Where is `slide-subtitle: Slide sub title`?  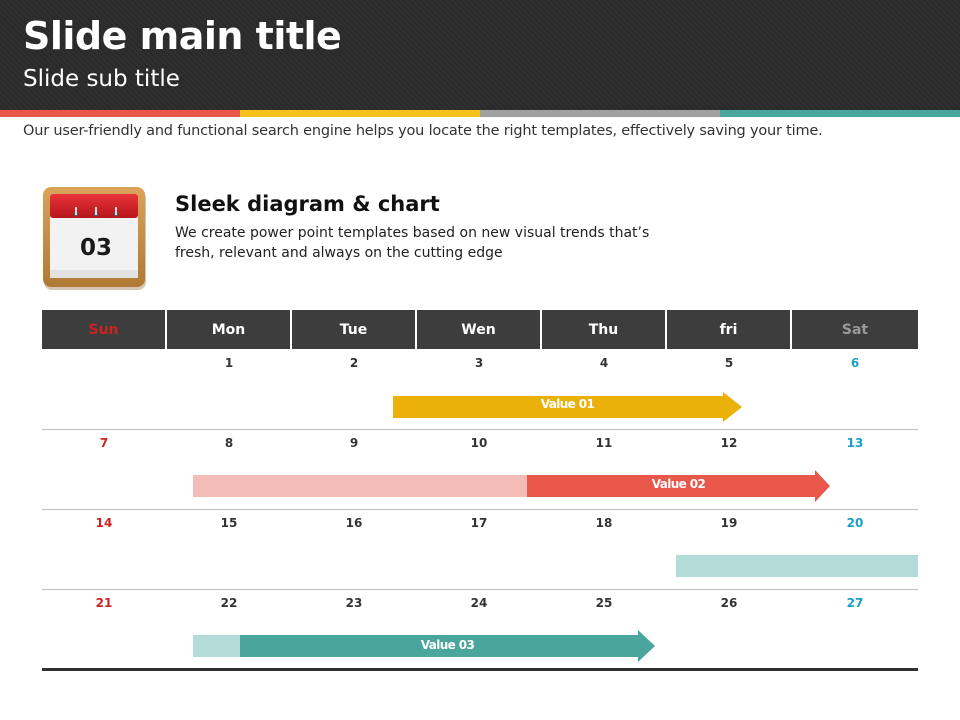 slide-subtitle: Slide sub title is located at coordinates (101, 79).